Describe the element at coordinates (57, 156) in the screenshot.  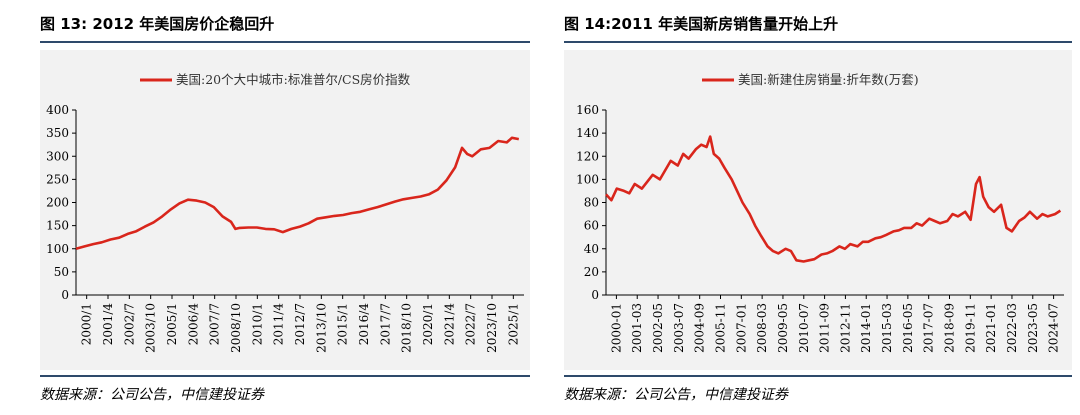
I see `left-chart-y-tick-label: 300` at that location.